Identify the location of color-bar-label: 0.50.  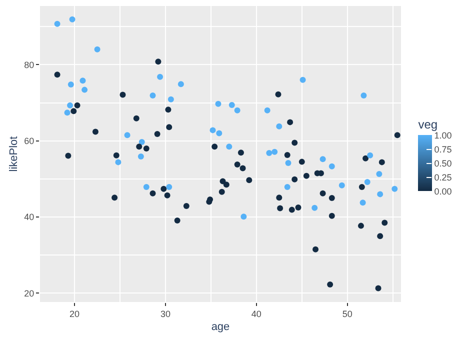
(443, 163).